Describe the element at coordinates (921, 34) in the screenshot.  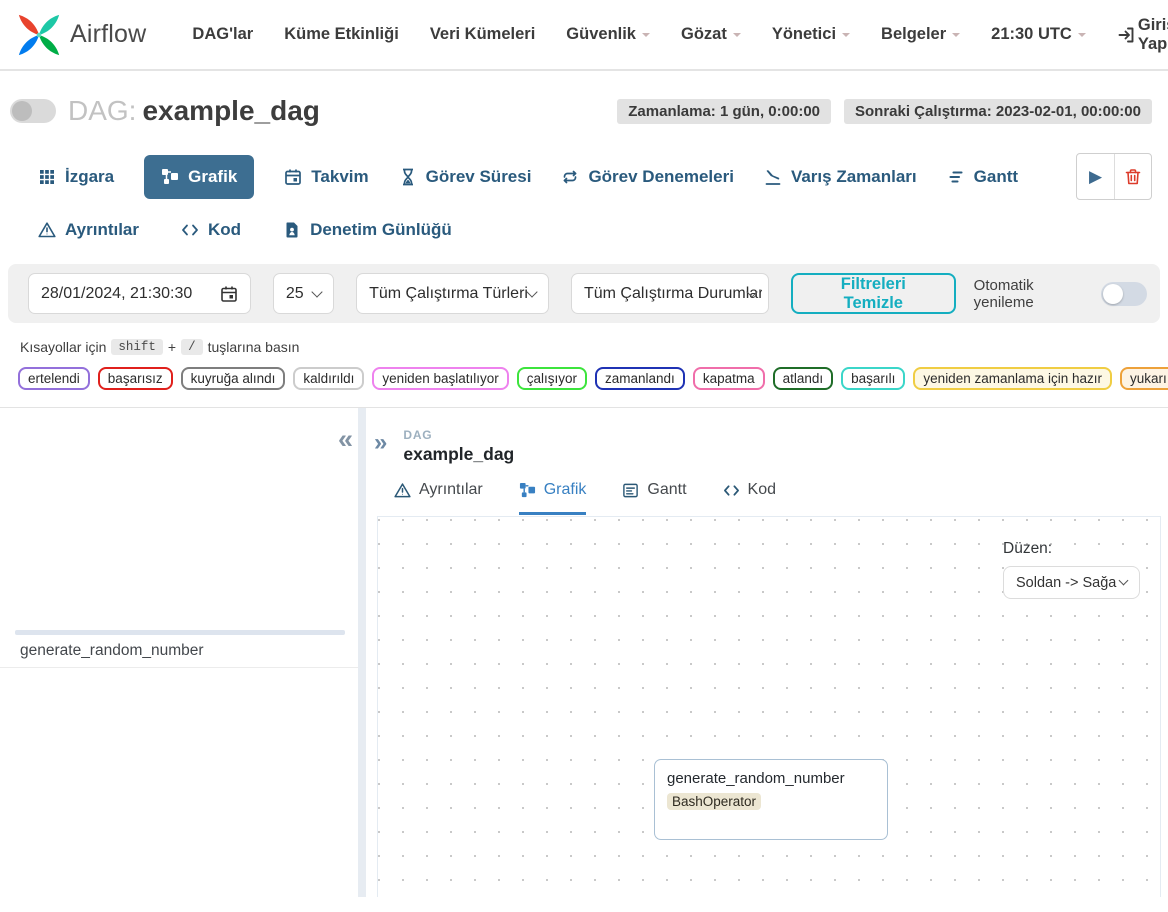
I see `nav-item-docs: Belgeler` at that location.